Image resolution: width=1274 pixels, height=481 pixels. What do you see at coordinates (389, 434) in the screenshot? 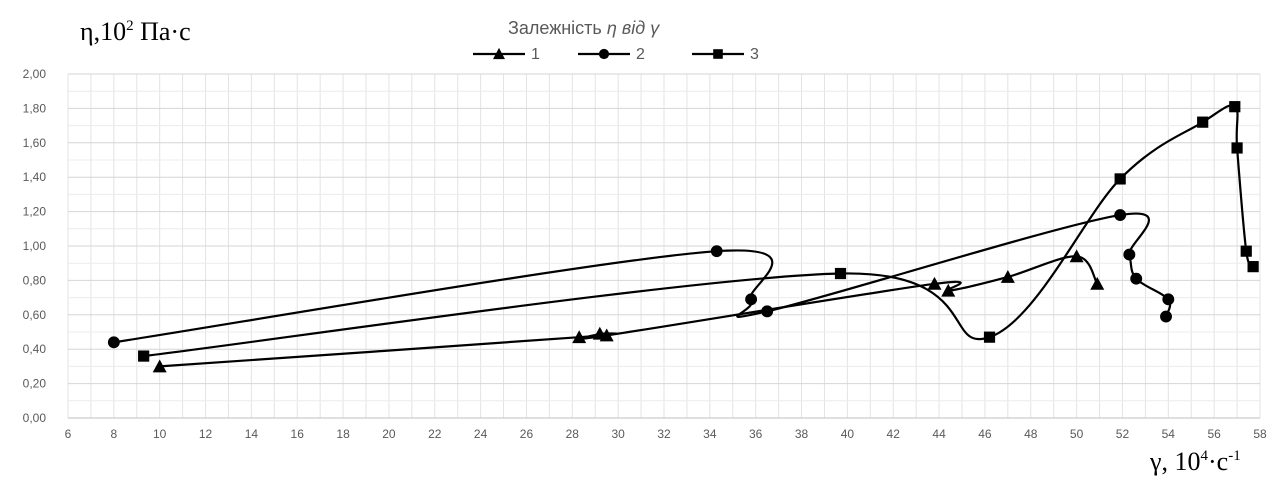
I see `x-tick-label: 20` at bounding box center [389, 434].